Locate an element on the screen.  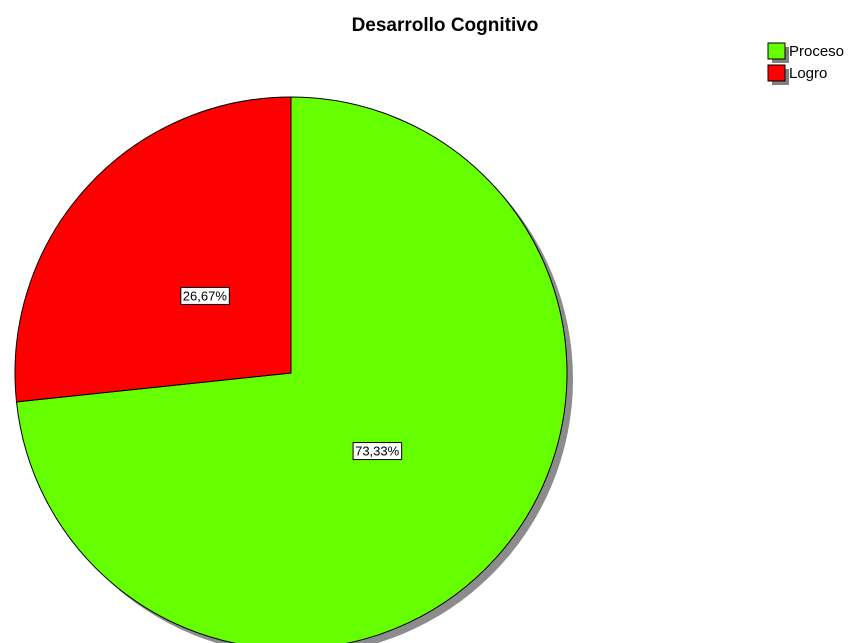
svg-text: 73,33% is located at coordinates (377, 451).